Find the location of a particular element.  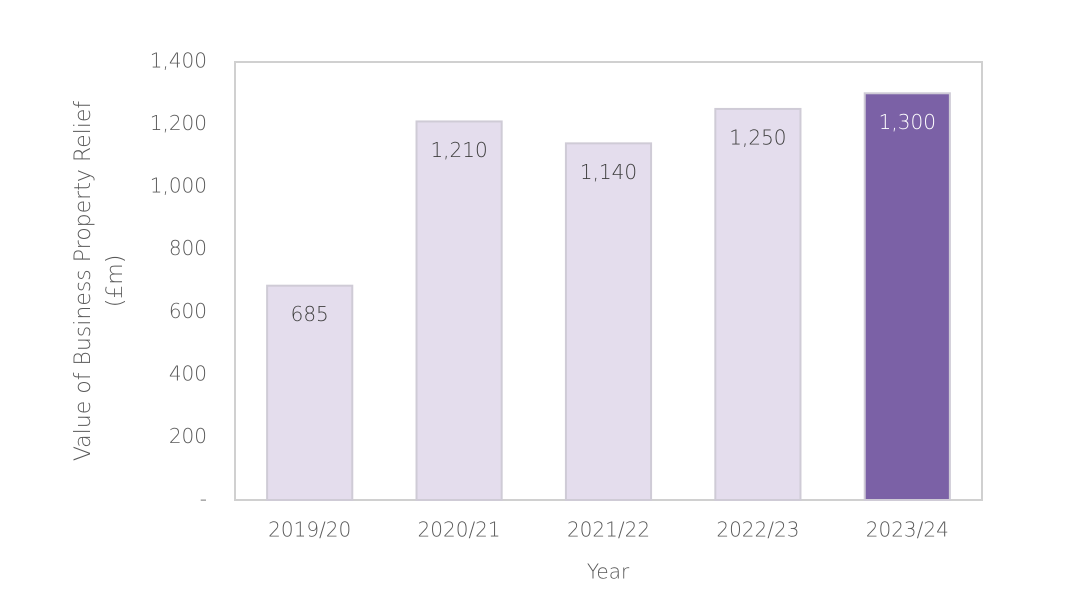

data-label: 1,210 is located at coordinates (458, 150).